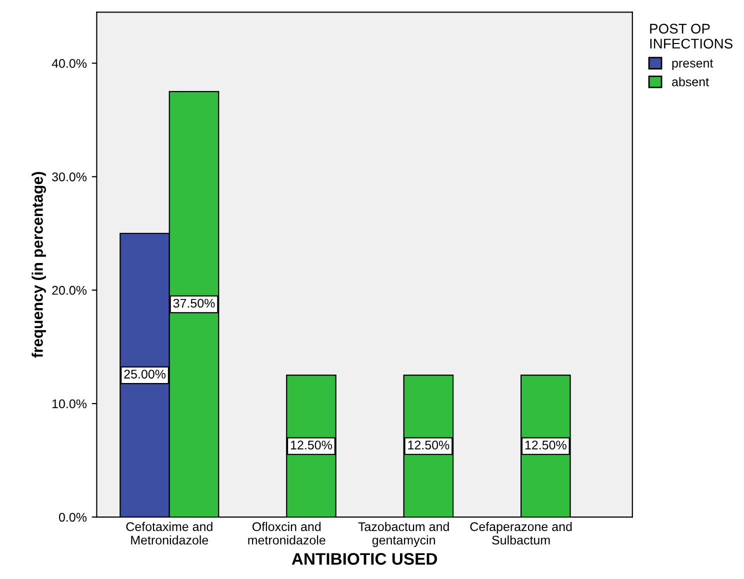 This screenshot has height=579, width=744. What do you see at coordinates (693, 64) in the screenshot?
I see `legend-label: present` at bounding box center [693, 64].